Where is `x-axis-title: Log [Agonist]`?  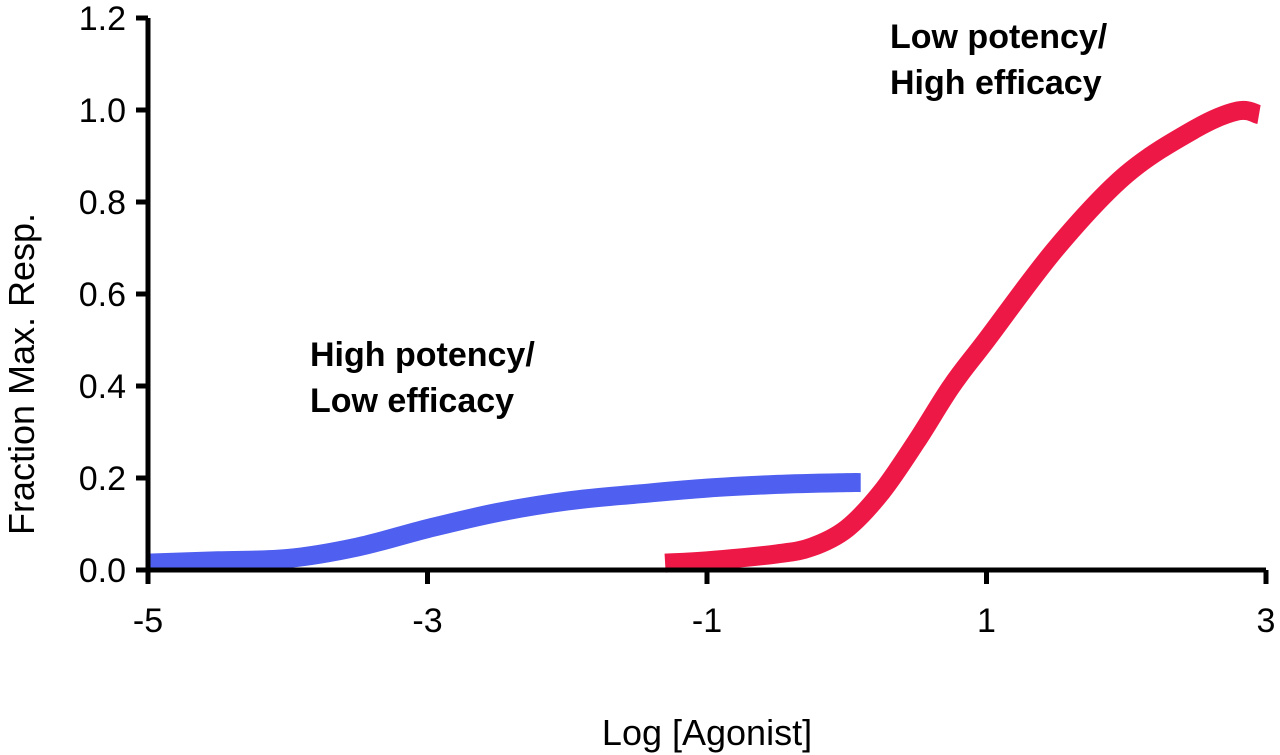 x-axis-title: Log [Agonist] is located at coordinates (707, 732).